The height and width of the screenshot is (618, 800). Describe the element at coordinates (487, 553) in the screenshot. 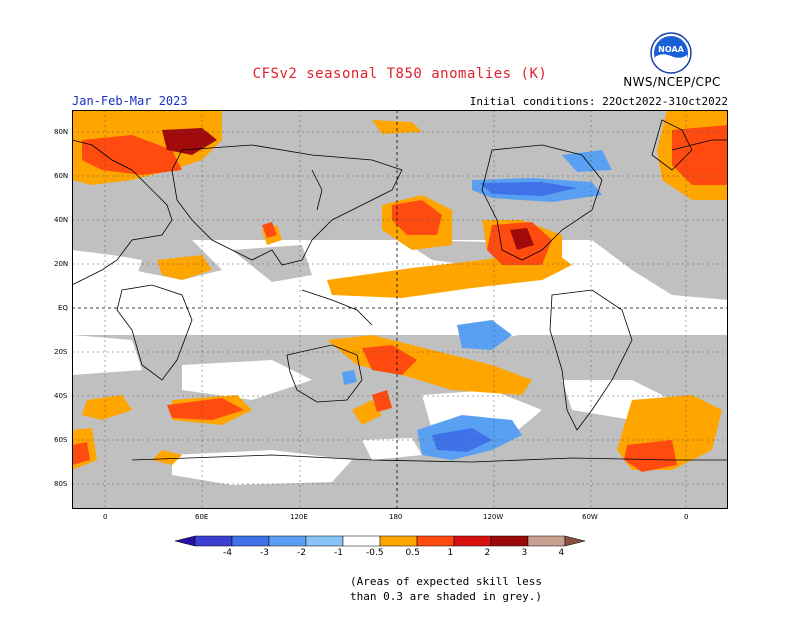

I see `colorbar-tick-label: 2` at that location.